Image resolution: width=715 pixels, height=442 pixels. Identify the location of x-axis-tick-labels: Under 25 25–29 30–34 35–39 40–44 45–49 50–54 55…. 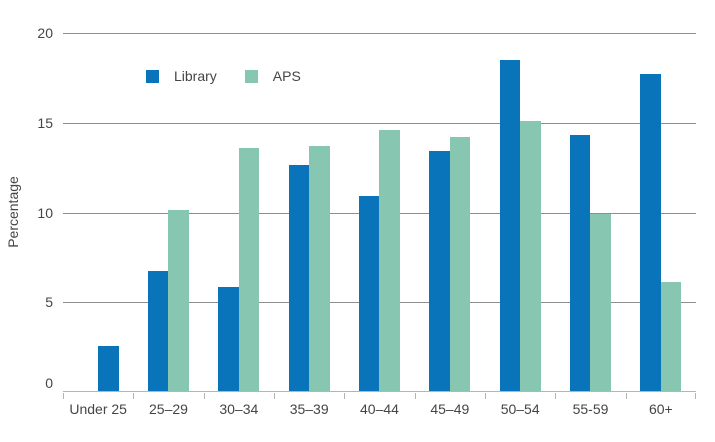
(379, 411).